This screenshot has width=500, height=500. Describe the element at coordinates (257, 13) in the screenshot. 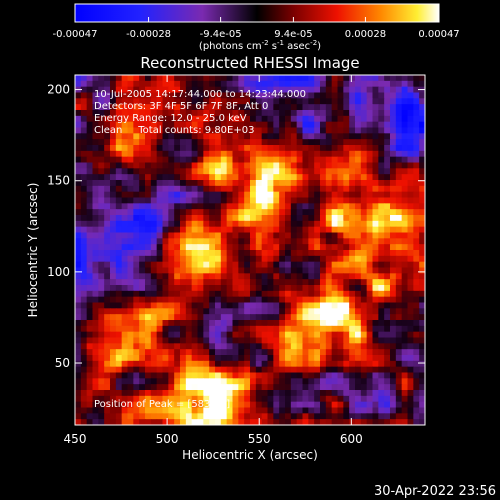

I see `colorbar` at that location.